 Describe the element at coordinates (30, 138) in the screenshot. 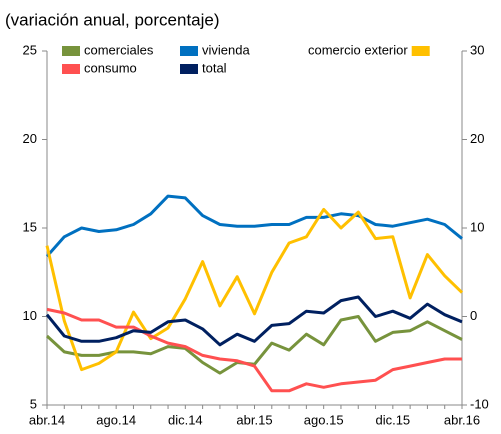

I see `y-tick-label: 20` at that location.